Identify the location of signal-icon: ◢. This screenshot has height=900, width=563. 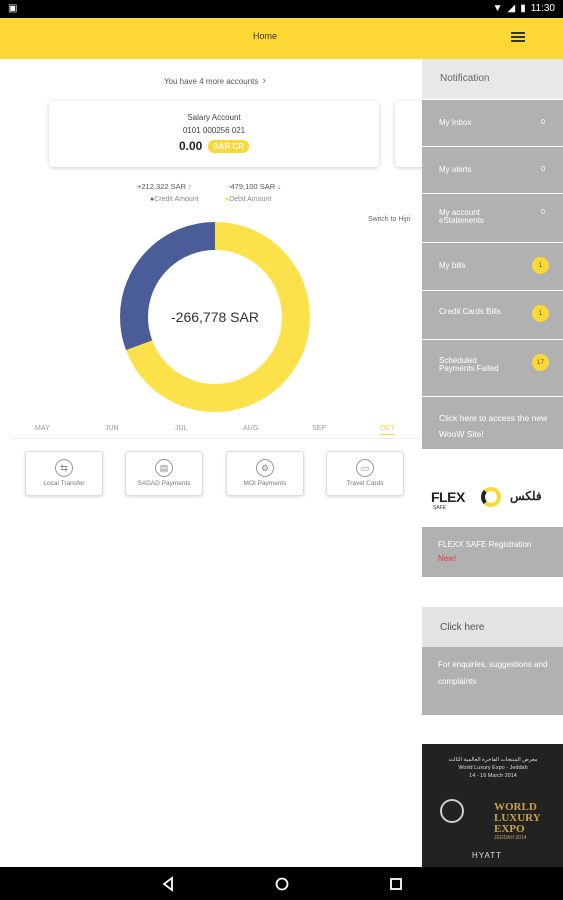
(511, 8).